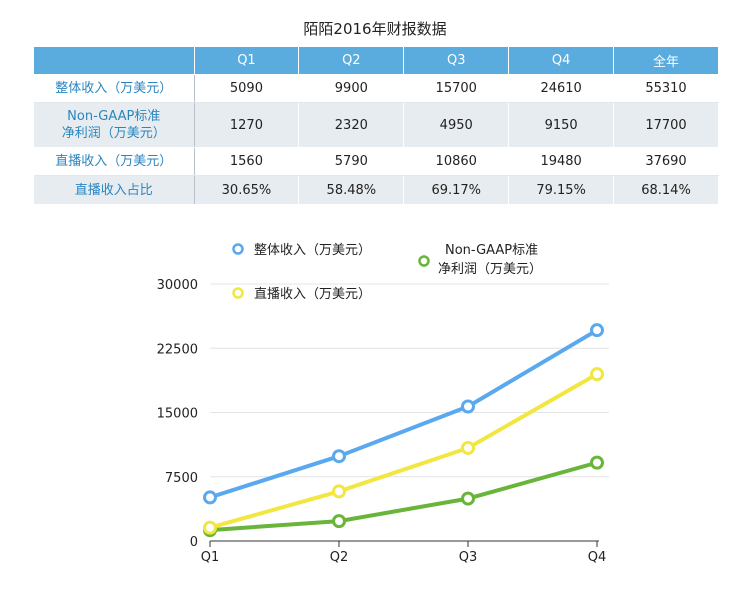 This screenshot has width=750, height=611. Describe the element at coordinates (490, 269) in the screenshot. I see `legend-label-line: 净利润（万美元）` at that location.